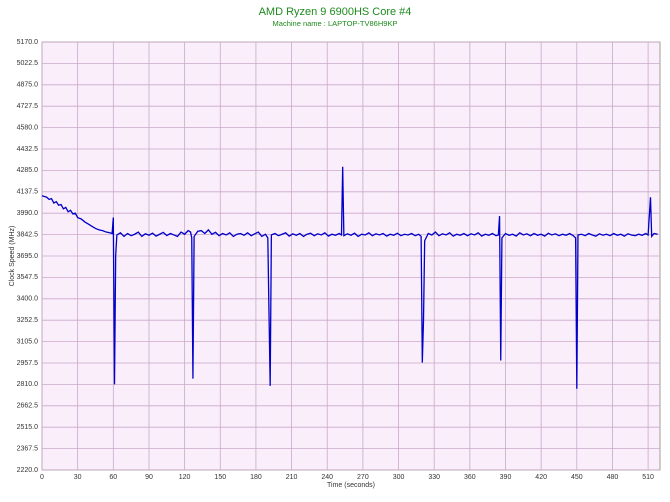  I want to click on y-tick-label: 4285.0, so click(28, 170).